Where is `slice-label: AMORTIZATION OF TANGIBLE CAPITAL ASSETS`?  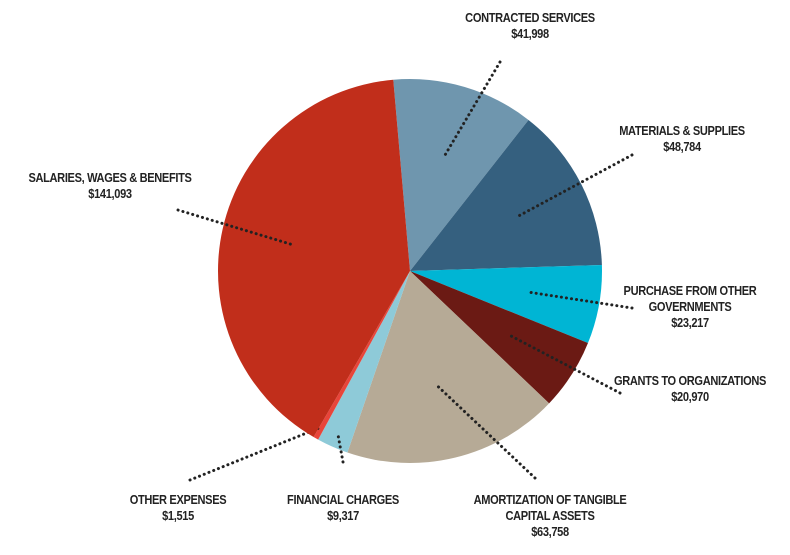 slice-label: AMORTIZATION OF TANGIBLE CAPITAL ASSETS is located at coordinates (550, 507).